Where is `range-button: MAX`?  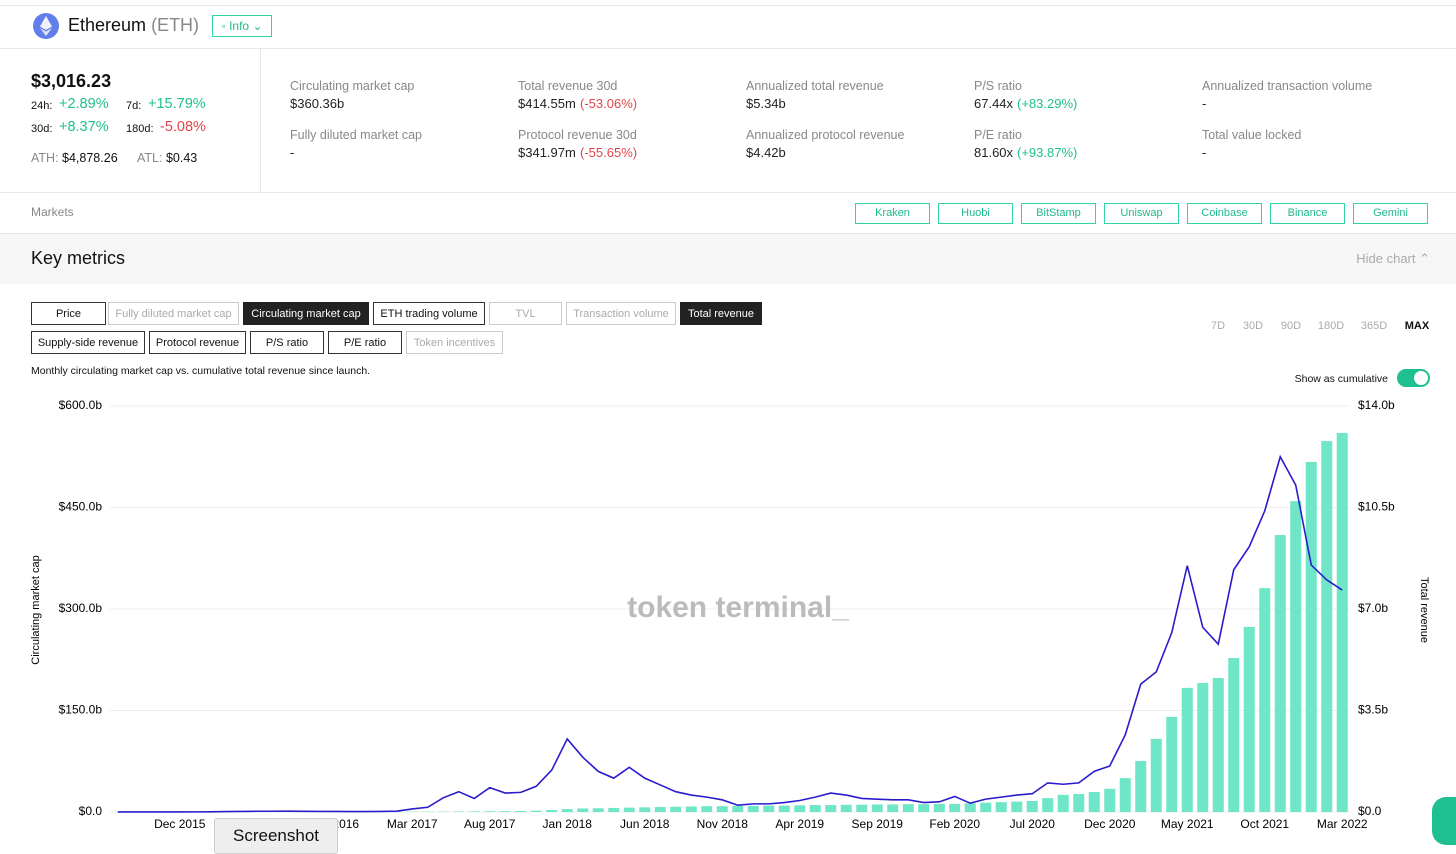
range-button: MAX is located at coordinates (1417, 326).